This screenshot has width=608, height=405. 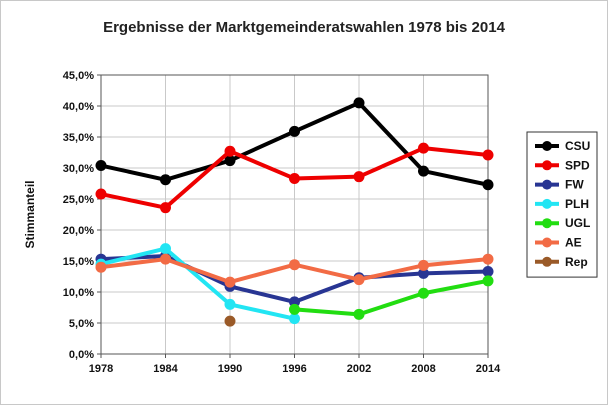 I want to click on x-axis: 1978 1984 1990 1996 2002 2008 2014, so click(x=295, y=364).